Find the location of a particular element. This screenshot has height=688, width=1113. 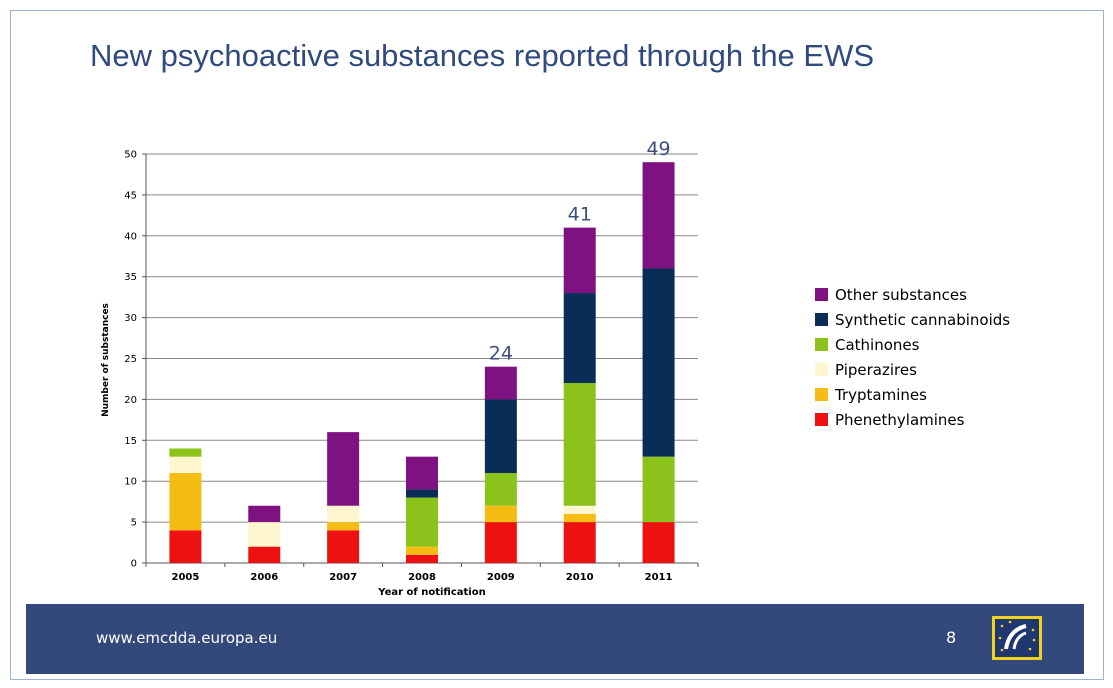

x-tick-label: 2006 is located at coordinates (264, 577).